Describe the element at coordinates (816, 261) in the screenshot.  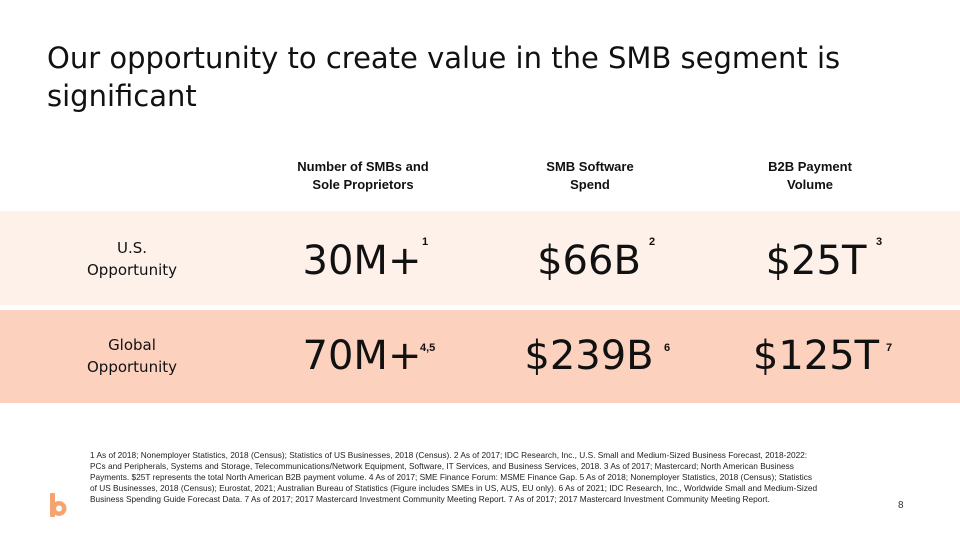
I see `us-b2b-payment-value: $25T` at that location.